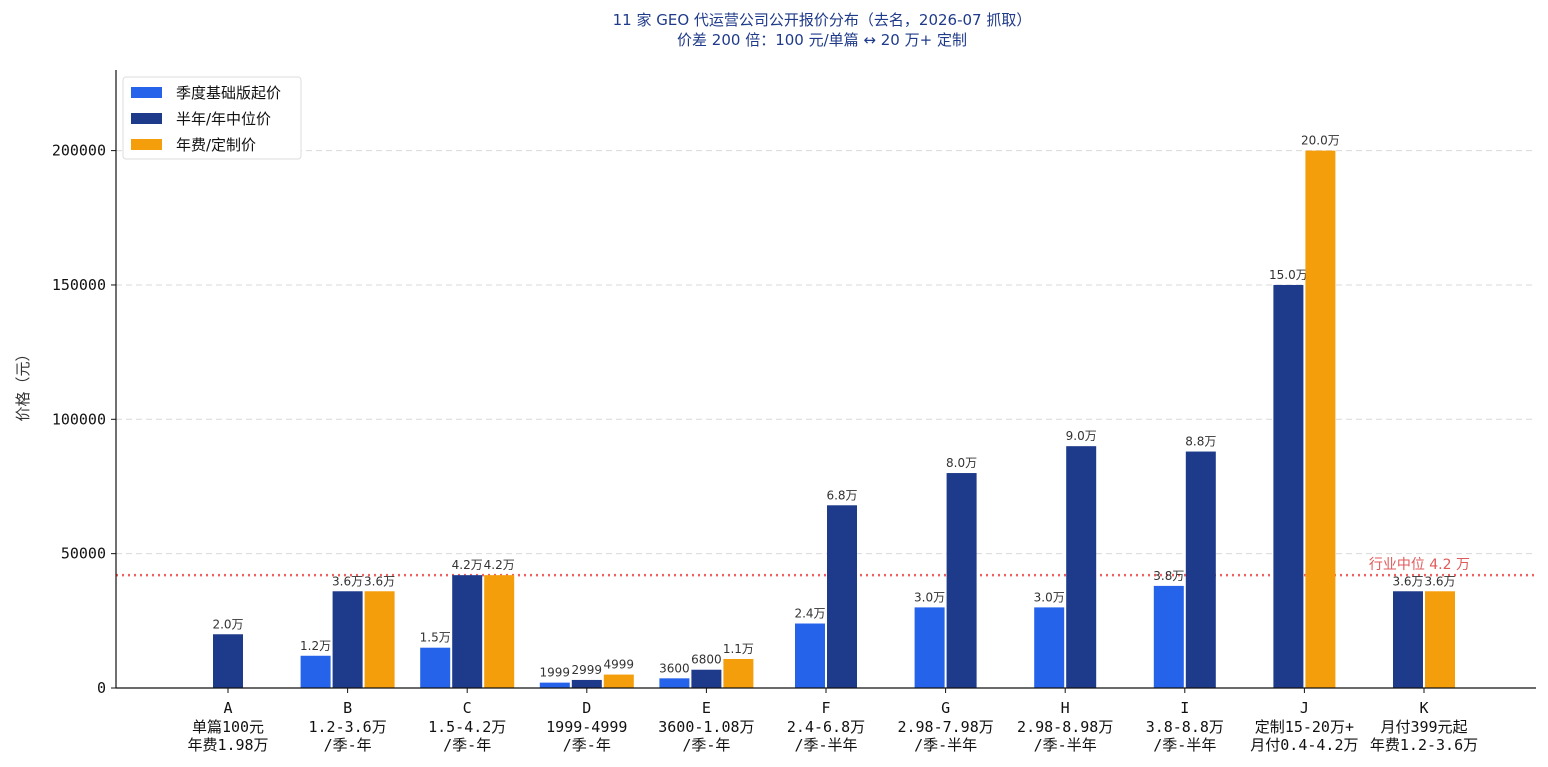 The width and height of the screenshot is (1548, 767). I want to click on chart-title: 11 家 GEO 代运营公司公开报价分布（去名，2026-07 抓取）, so click(822, 20).